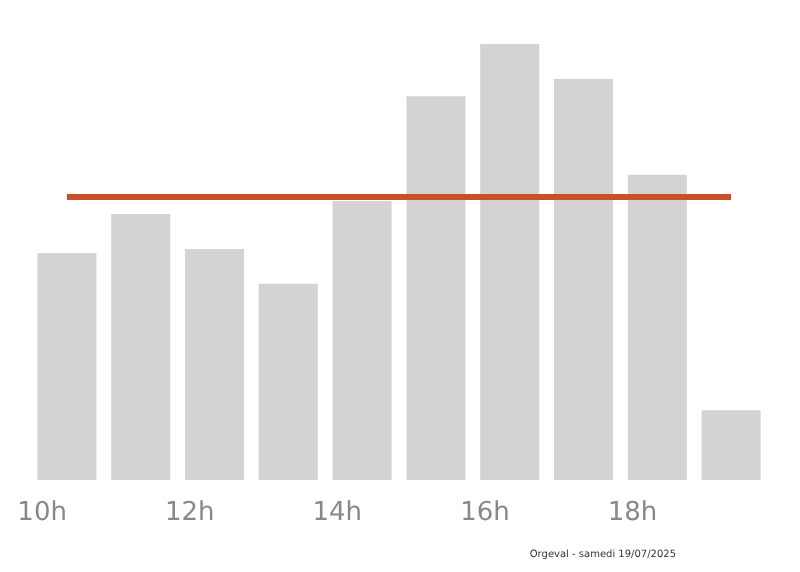 Image resolution: width=800 pixels, height=572 pixels. What do you see at coordinates (632, 513) in the screenshot?
I see `x-tick-label: 18h` at bounding box center [632, 513].